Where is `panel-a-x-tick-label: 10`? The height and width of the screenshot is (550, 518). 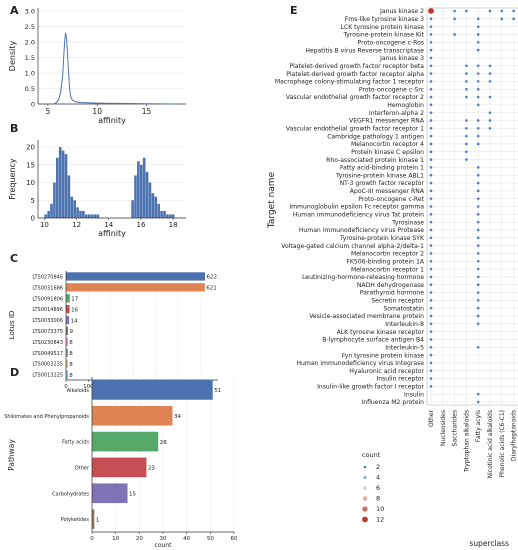 panel-a-x-tick-label: 10 is located at coordinates (97, 111).